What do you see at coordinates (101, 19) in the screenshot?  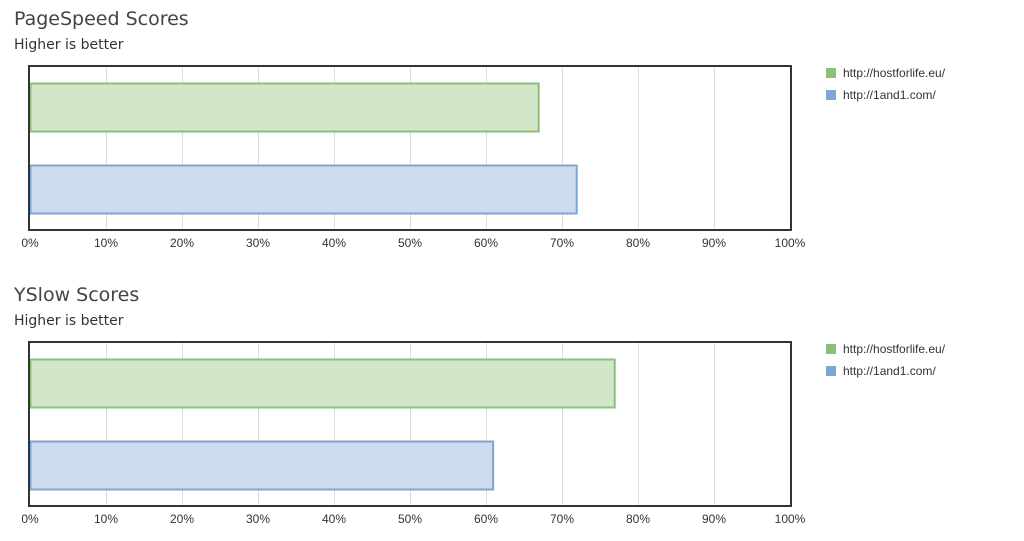 I see `chart-title: PageSpeed Scores` at bounding box center [101, 19].